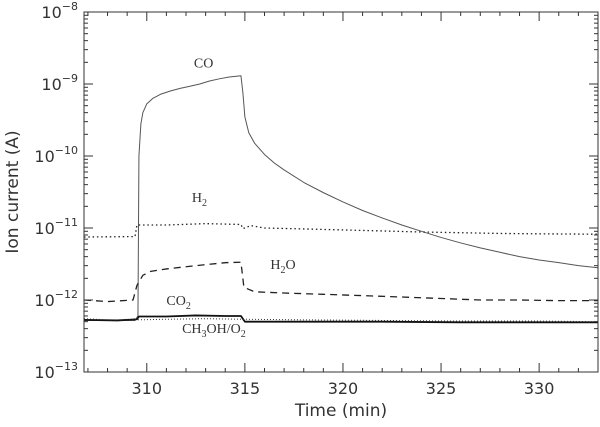  Describe the element at coordinates (230, 197) in the screenshot. I see `annotation-layer: CO H2 H2O CO2 CH3OH/O2` at that location.